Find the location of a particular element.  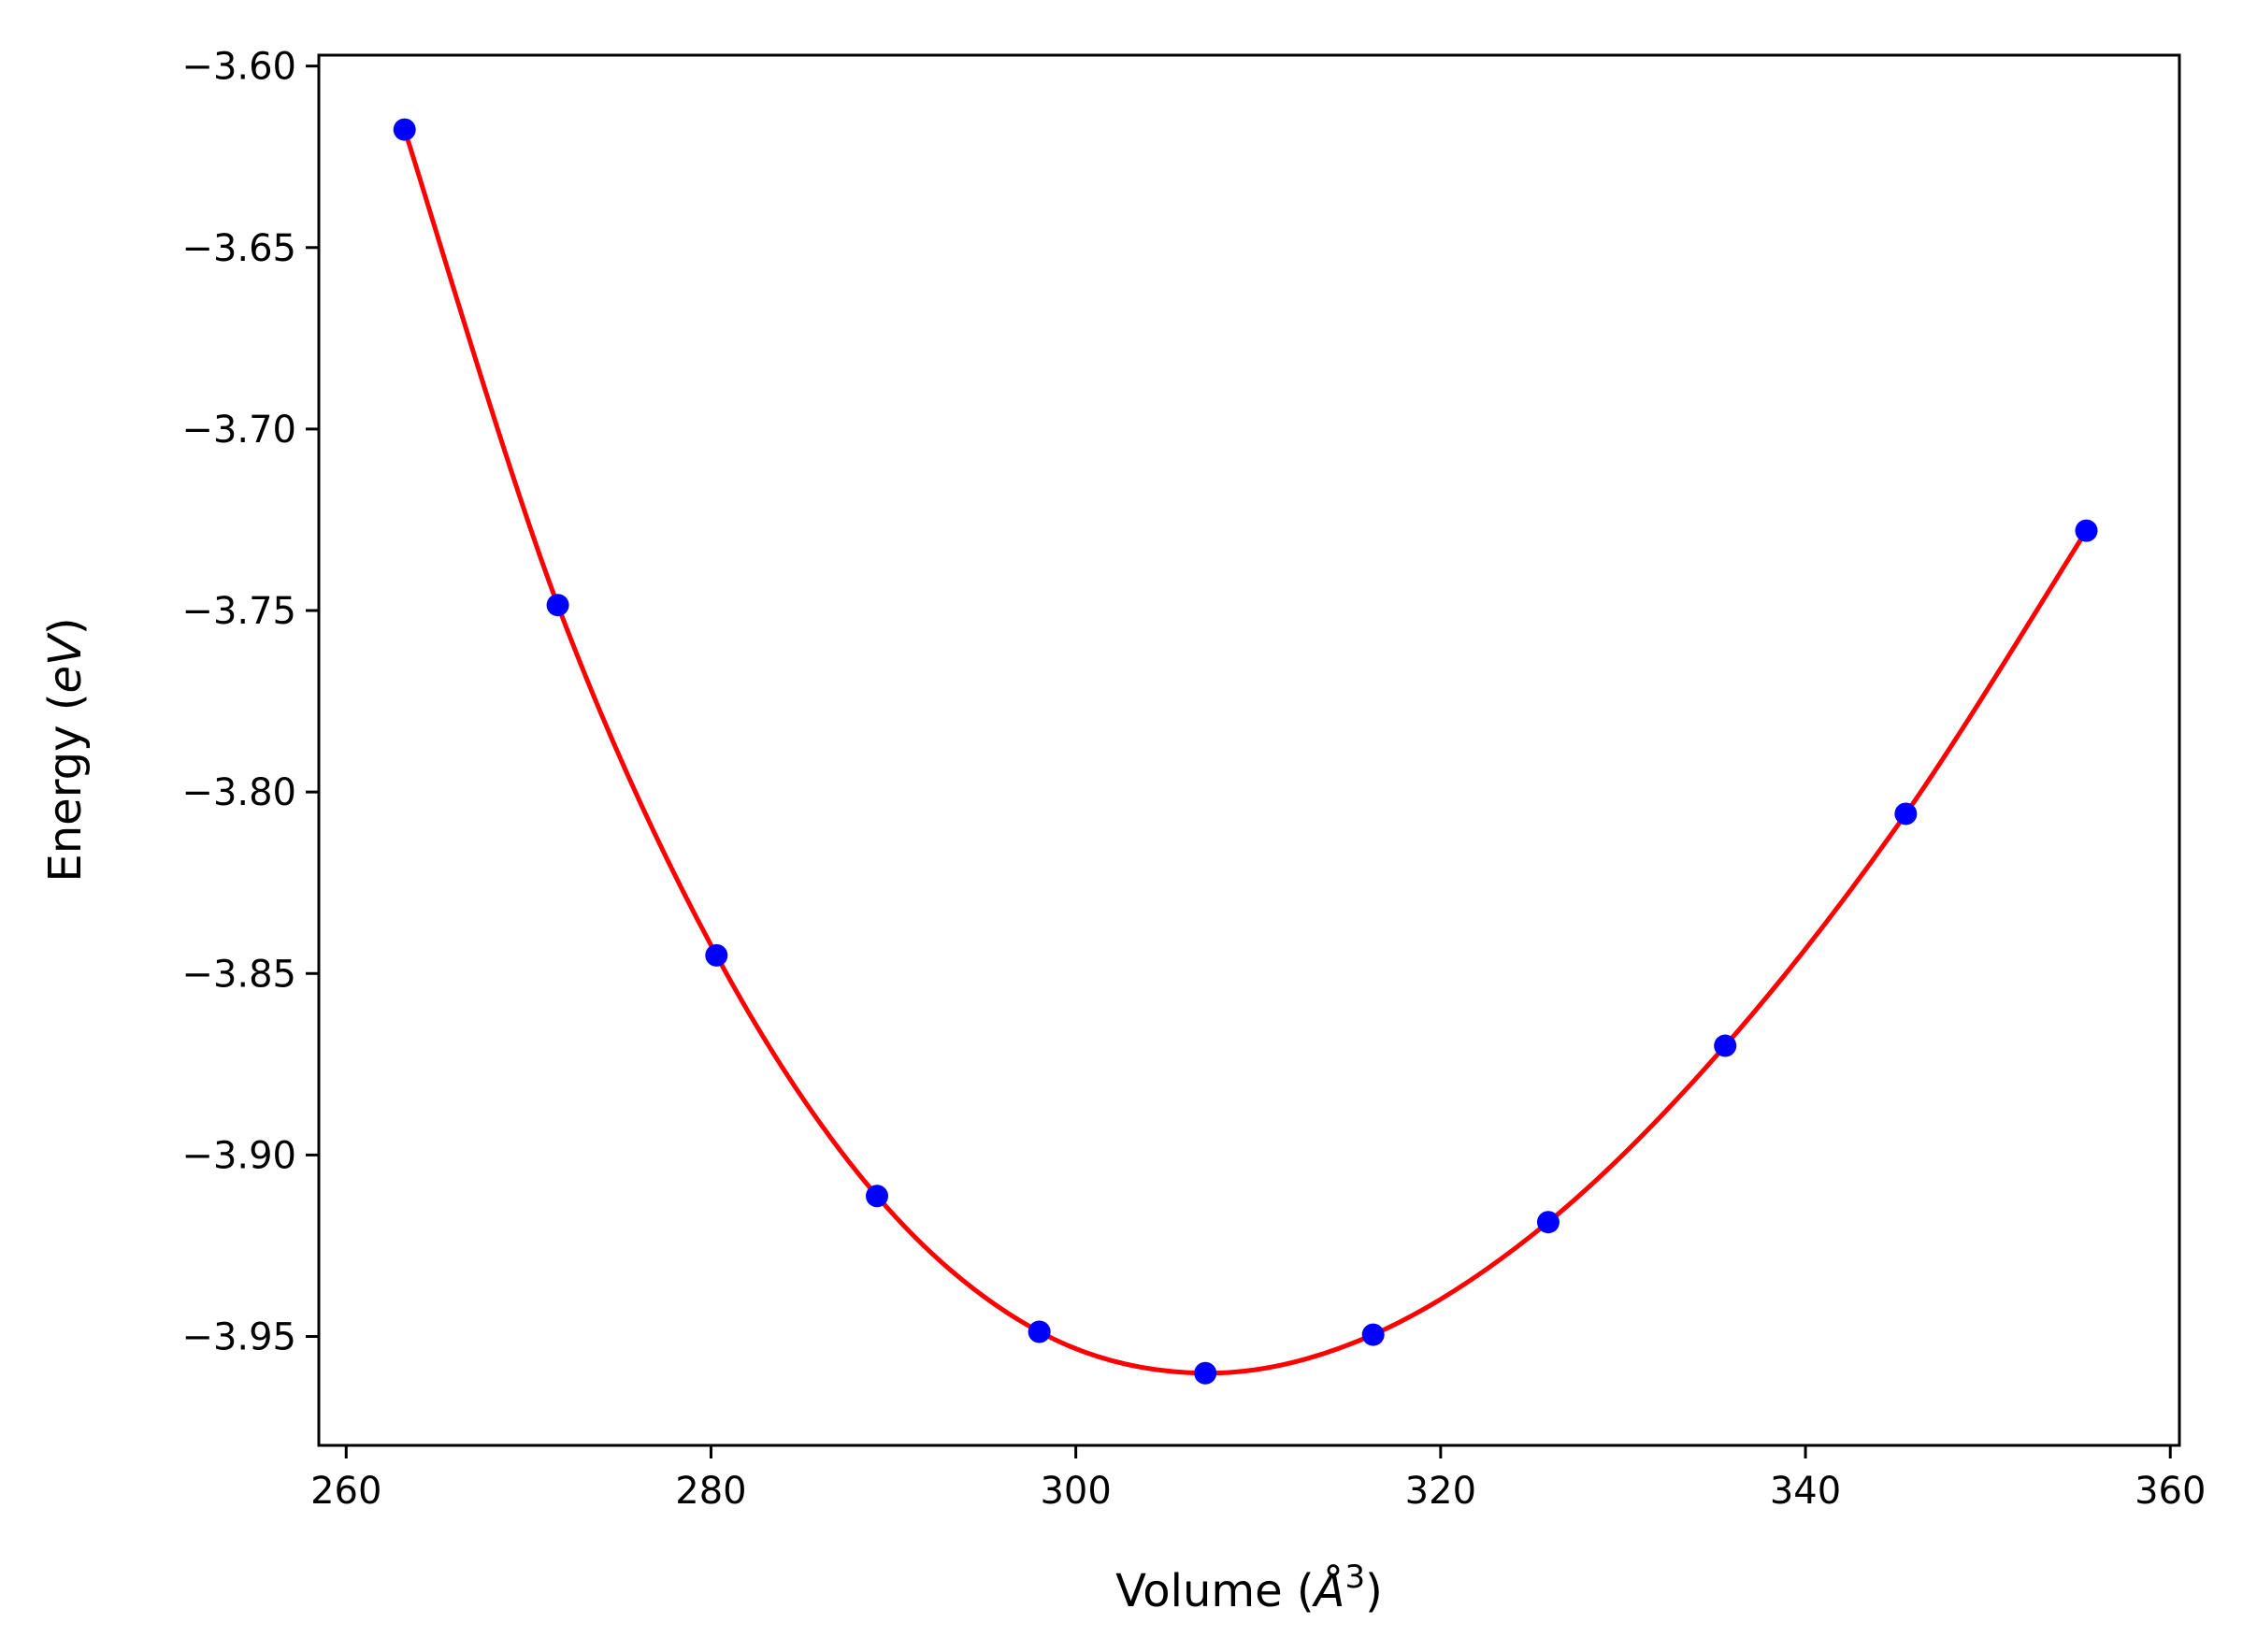

x-tick-label: 260 is located at coordinates (346, 1491).